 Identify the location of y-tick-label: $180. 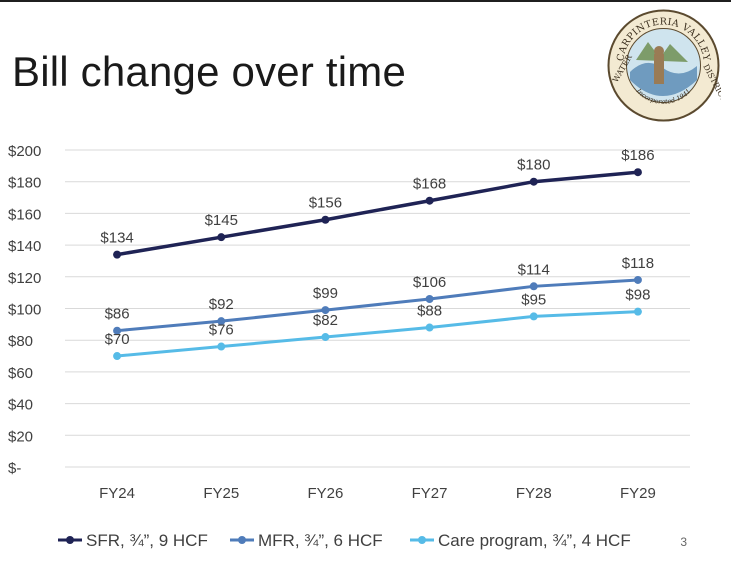
(24, 183).